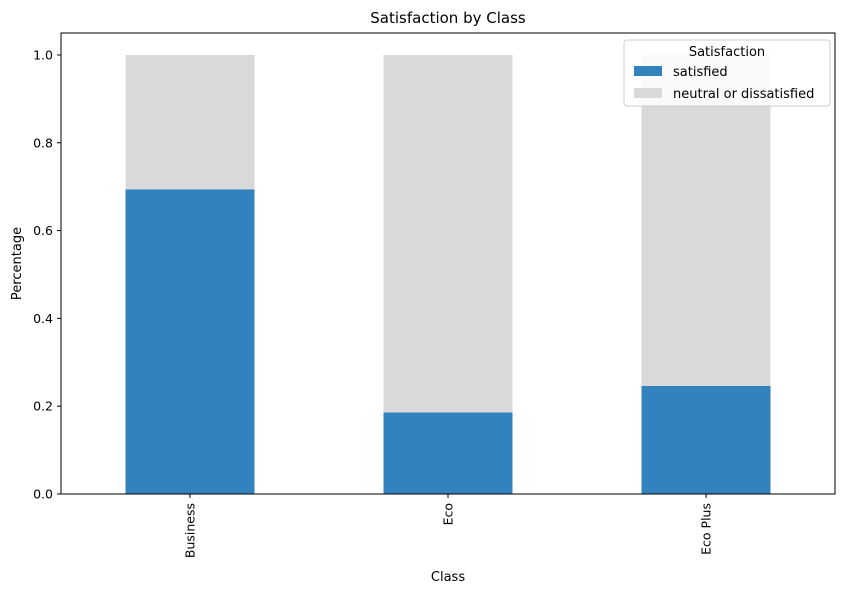 This screenshot has height=594, width=846. I want to click on x-tick-label-eco-plus: Eco Plus, so click(706, 529).